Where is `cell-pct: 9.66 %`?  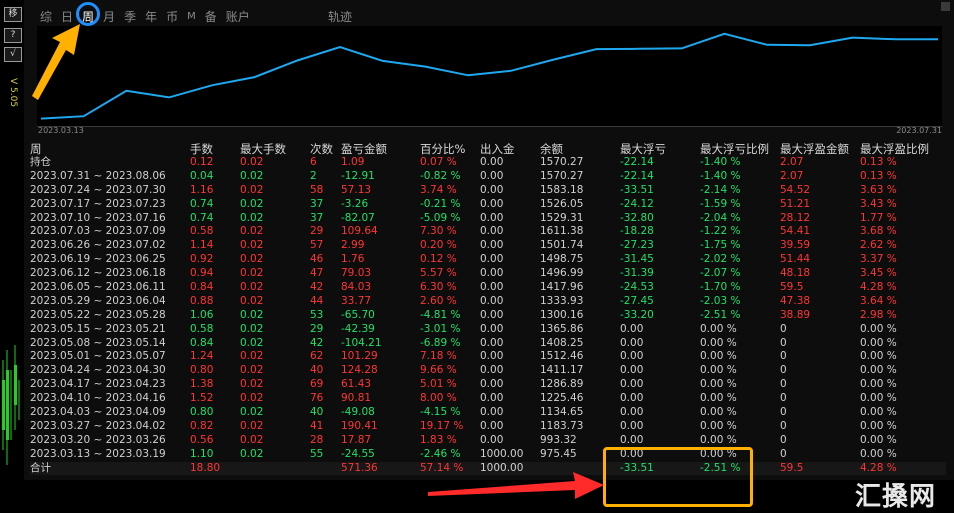
cell-pct: 9.66 % is located at coordinates (438, 370).